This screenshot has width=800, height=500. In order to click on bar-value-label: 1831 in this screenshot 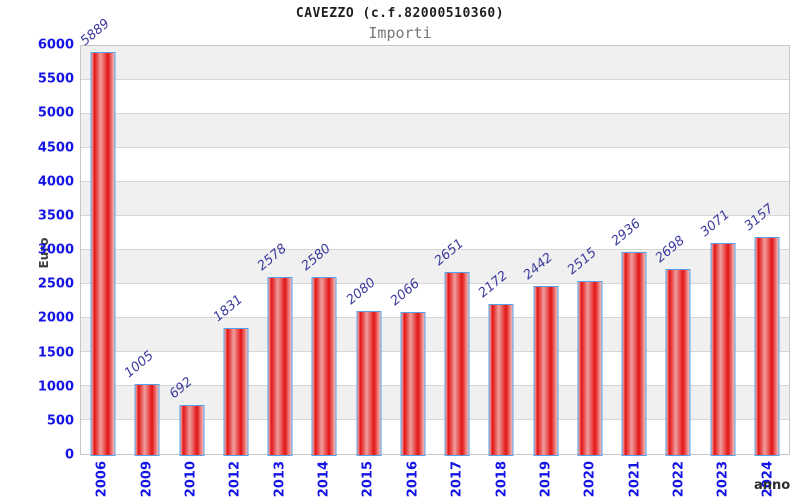, I will do `click(228, 308)`.